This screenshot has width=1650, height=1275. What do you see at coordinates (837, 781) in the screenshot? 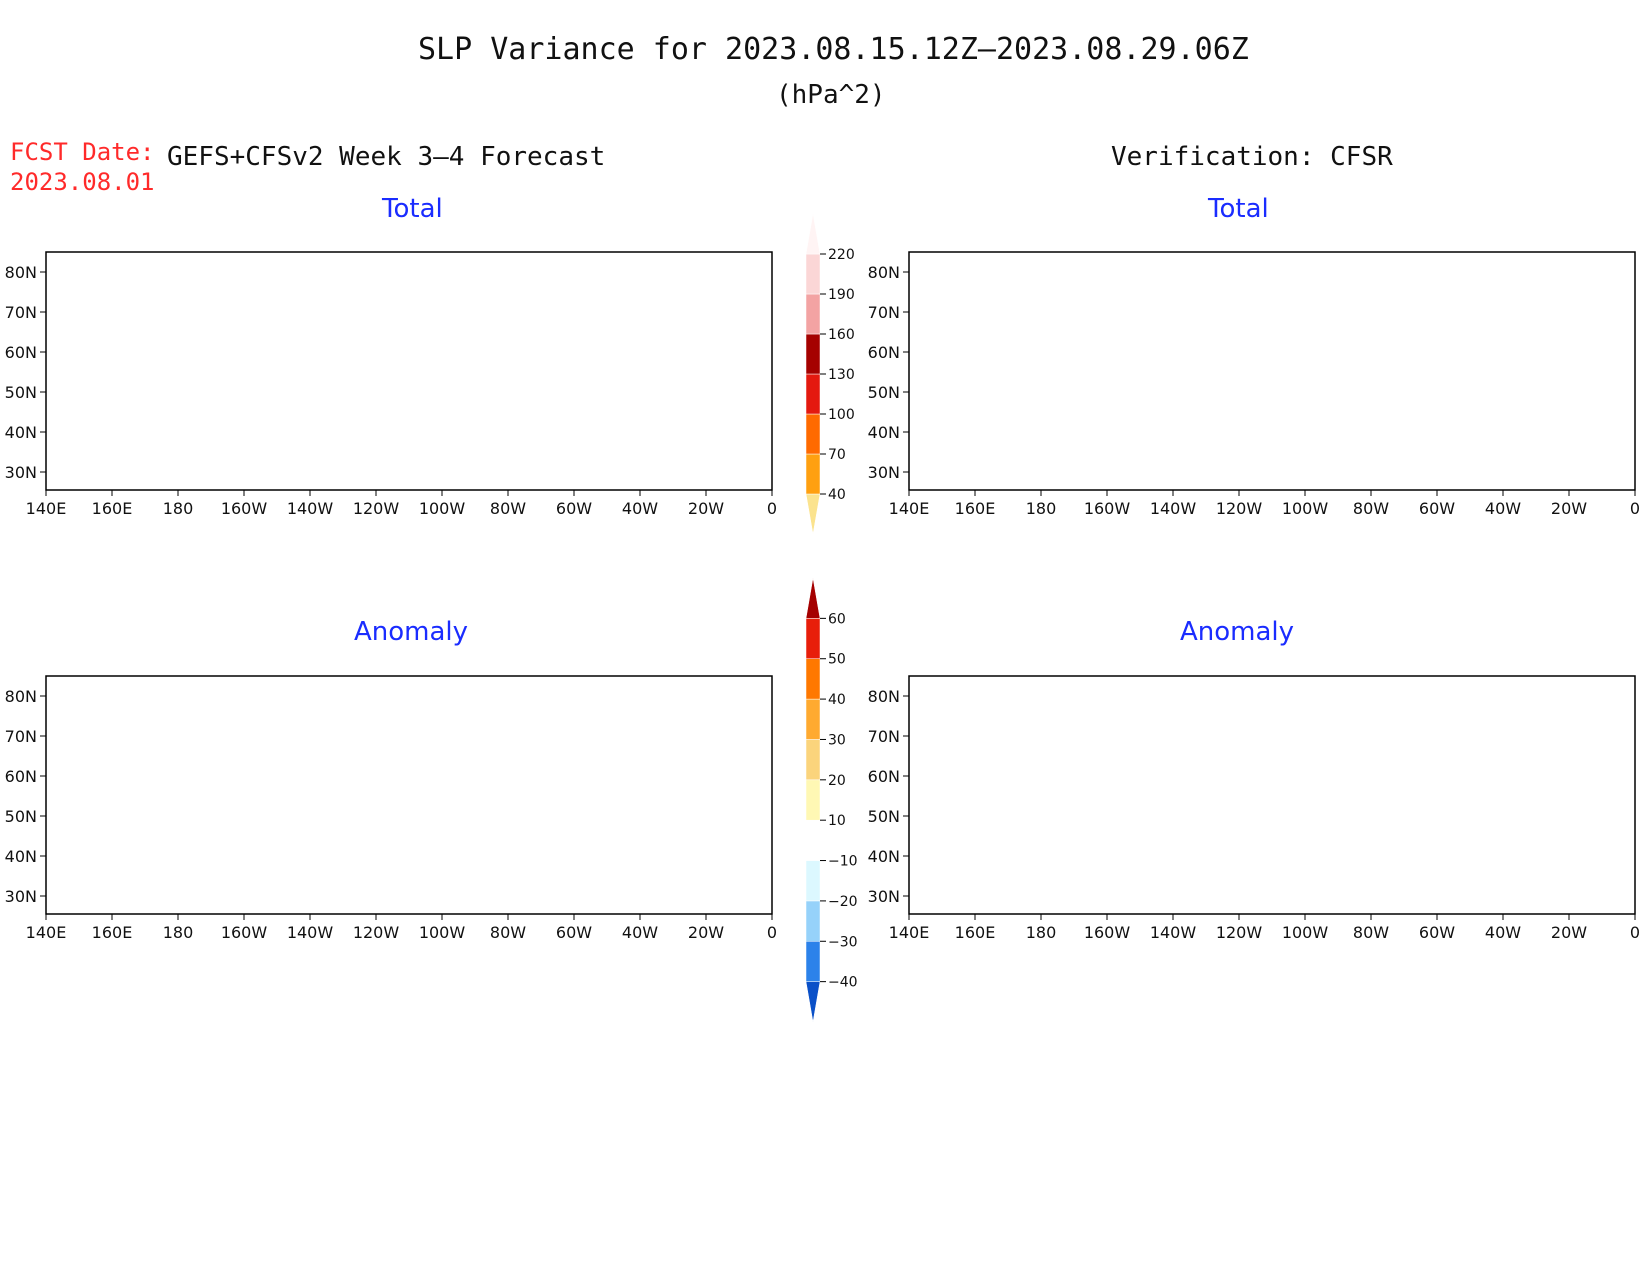
I see `colorbar-label: 20` at bounding box center [837, 781].